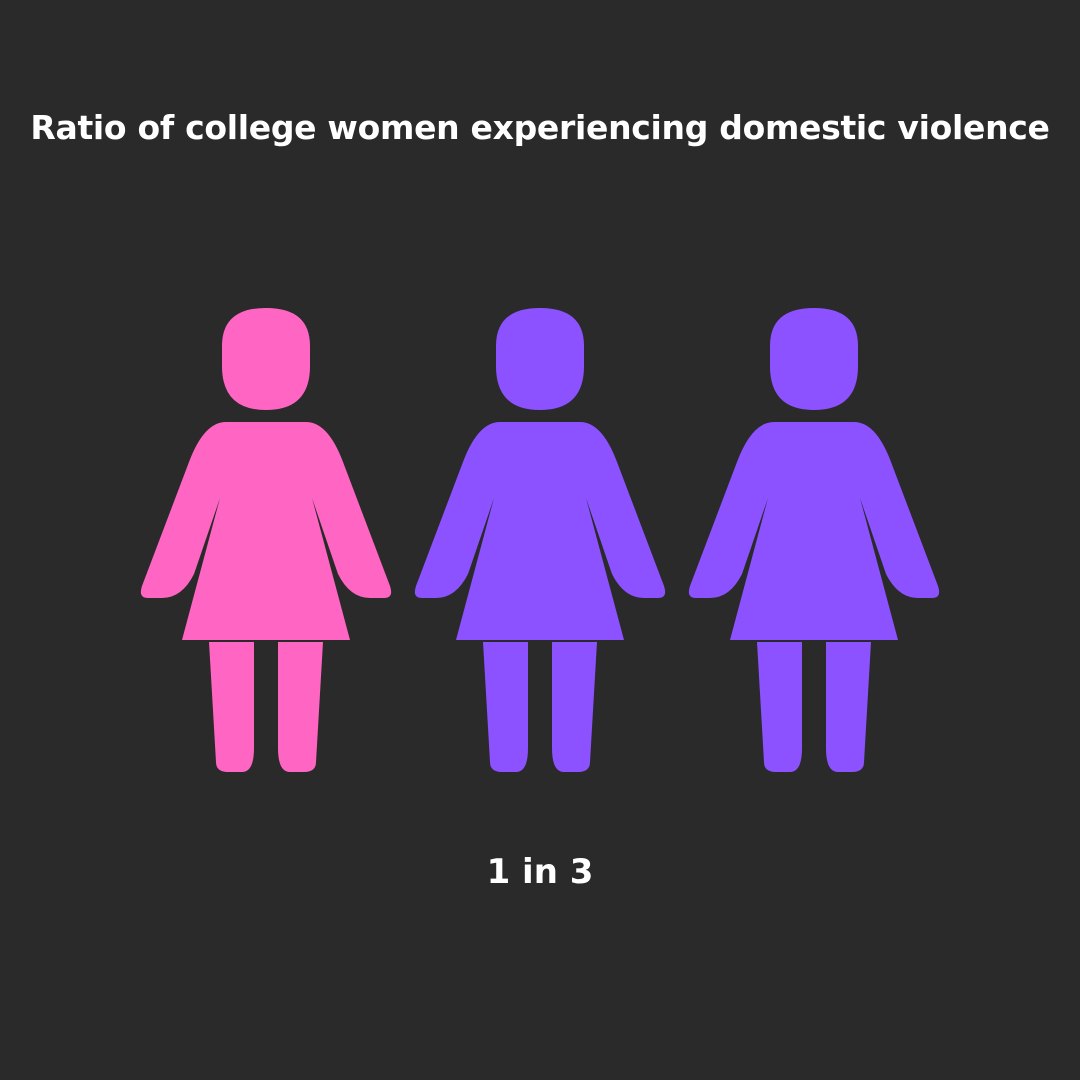 The image size is (1080, 1080). What do you see at coordinates (266, 540) in the screenshot?
I see `woman-icon-highlighted` at bounding box center [266, 540].